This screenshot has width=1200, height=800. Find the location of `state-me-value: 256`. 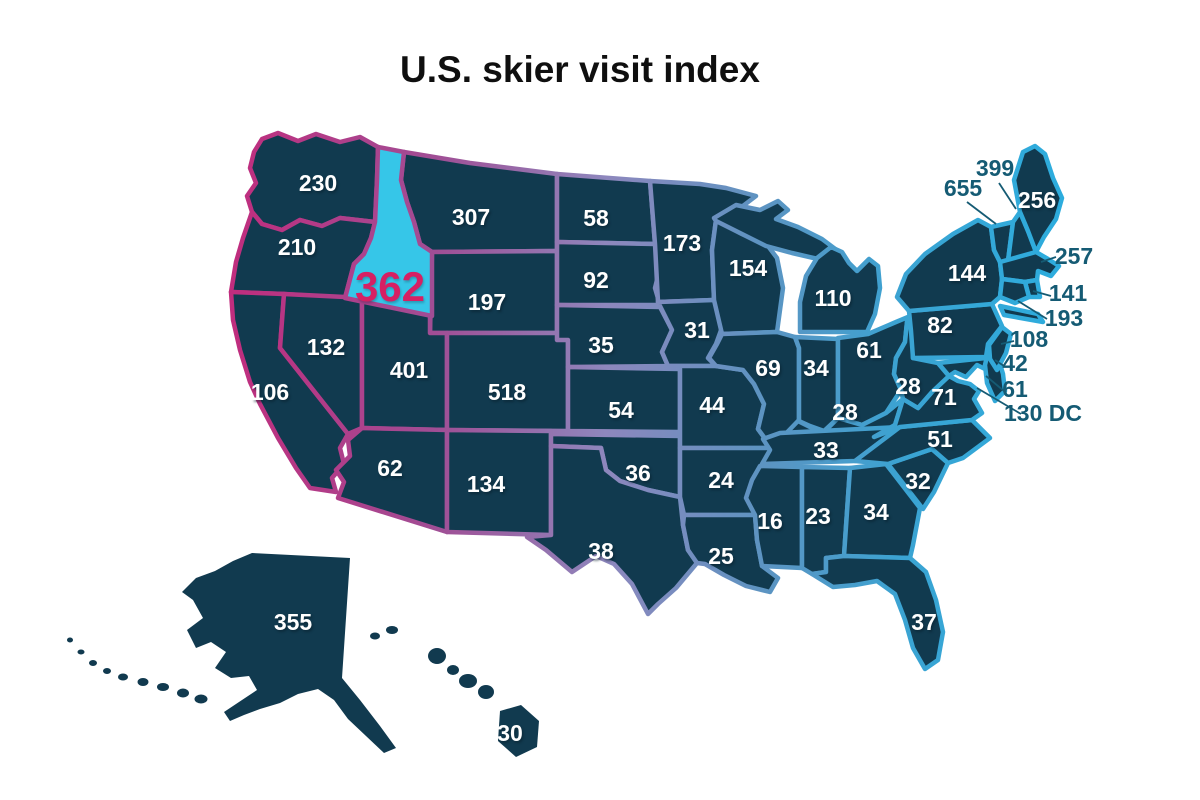

state-me-value: 256 is located at coordinates (1037, 200).